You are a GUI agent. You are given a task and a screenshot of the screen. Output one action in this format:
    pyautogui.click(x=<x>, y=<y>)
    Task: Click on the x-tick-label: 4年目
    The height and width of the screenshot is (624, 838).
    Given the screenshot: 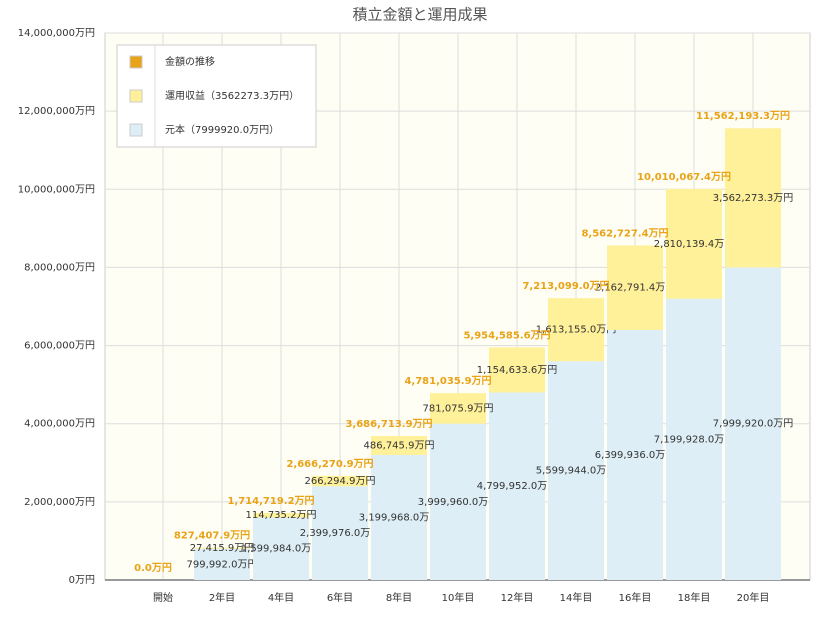 What is the action you would take?
    pyautogui.click(x=281, y=597)
    